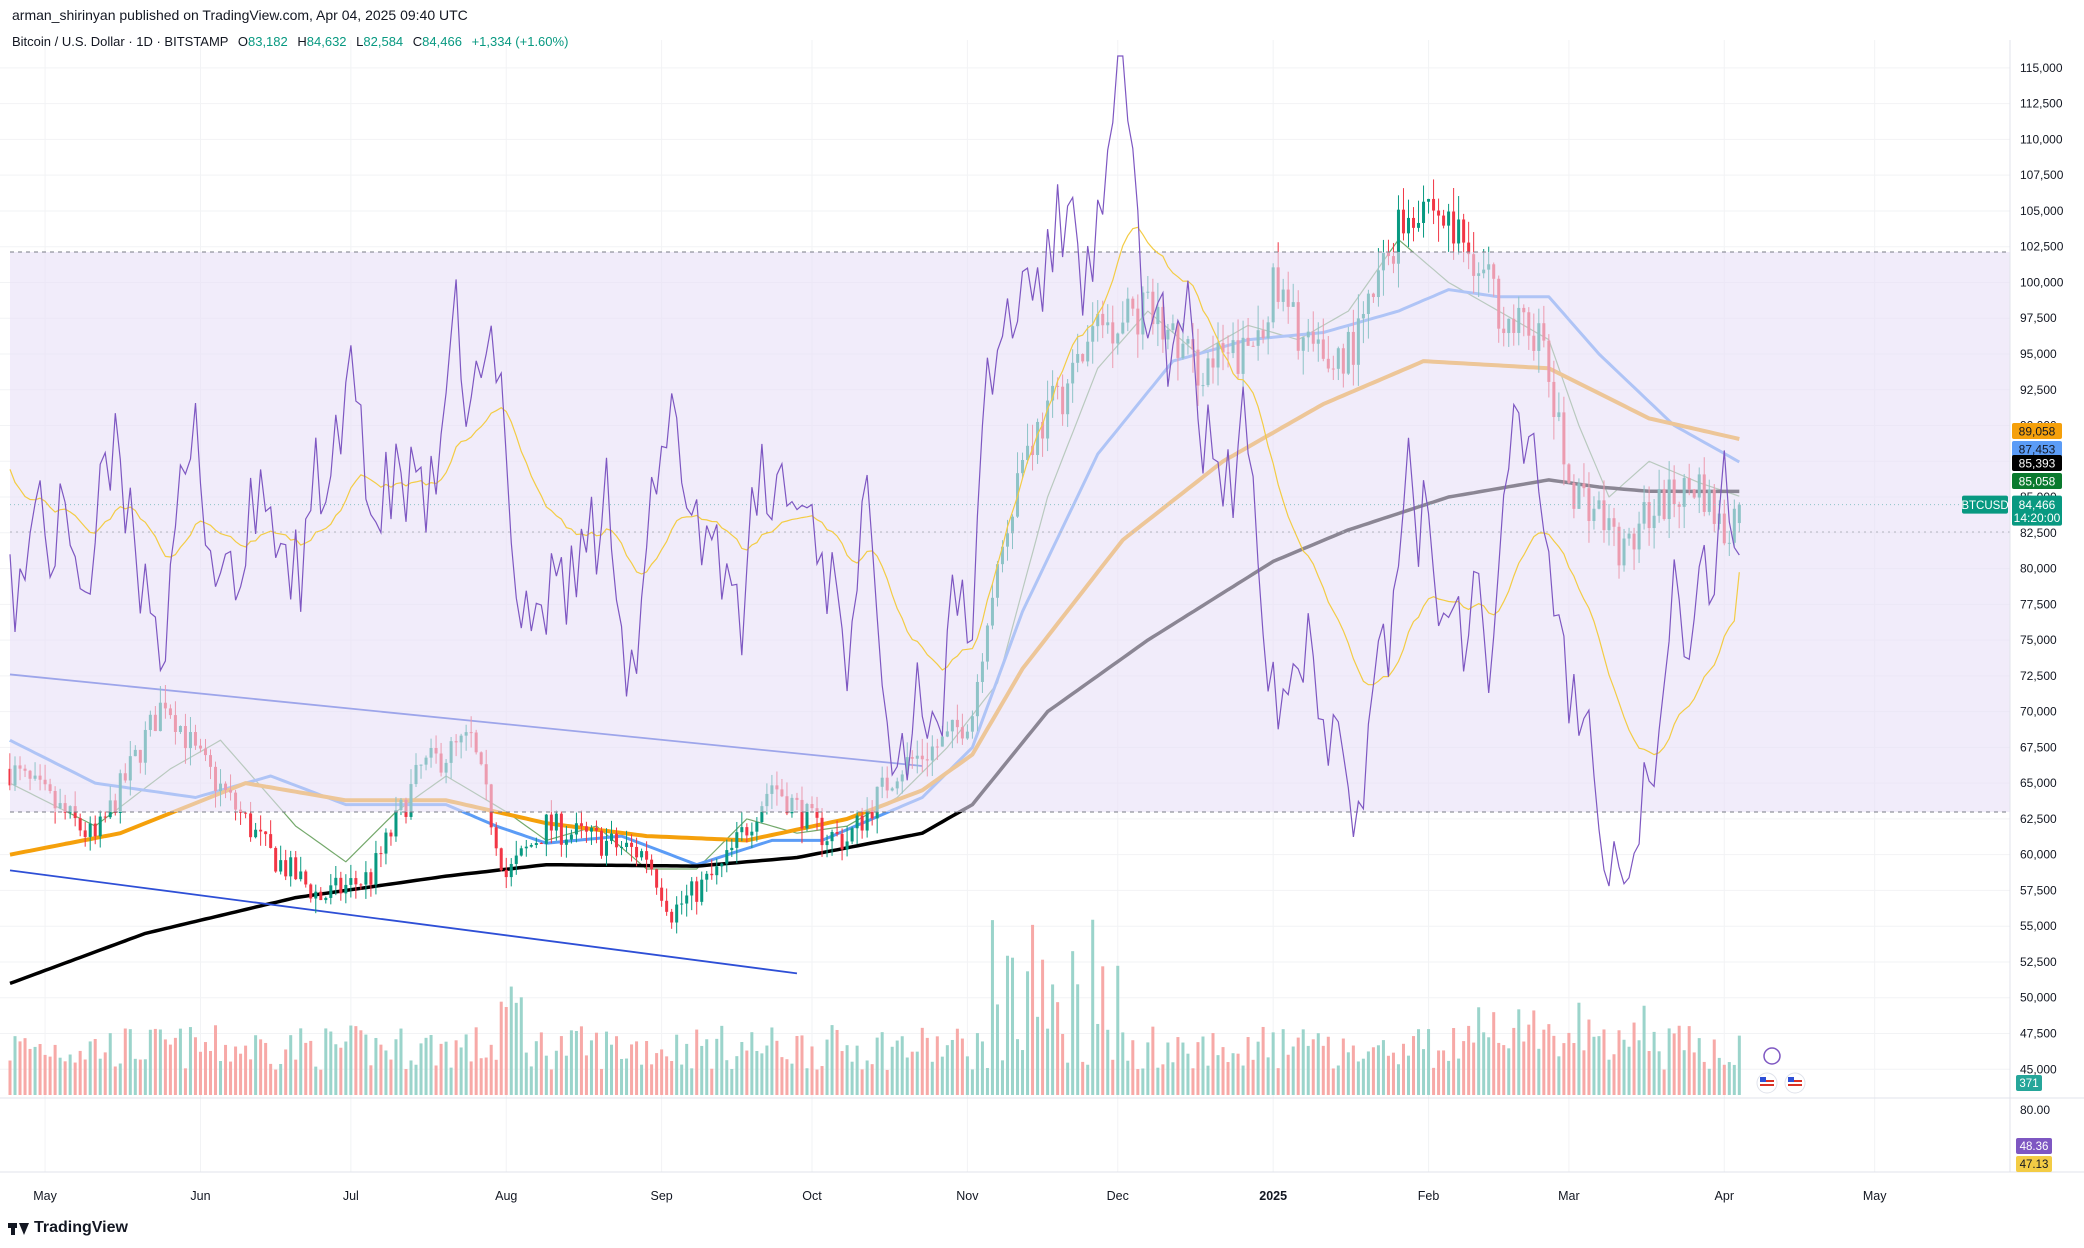 The width and height of the screenshot is (2084, 1248). Describe the element at coordinates (1772, 1056) in the screenshot. I see `earnings-event-icon` at that location.